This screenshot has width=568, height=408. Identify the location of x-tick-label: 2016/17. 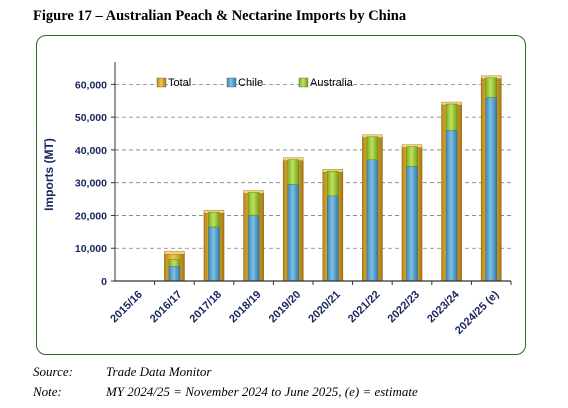
(166, 307).